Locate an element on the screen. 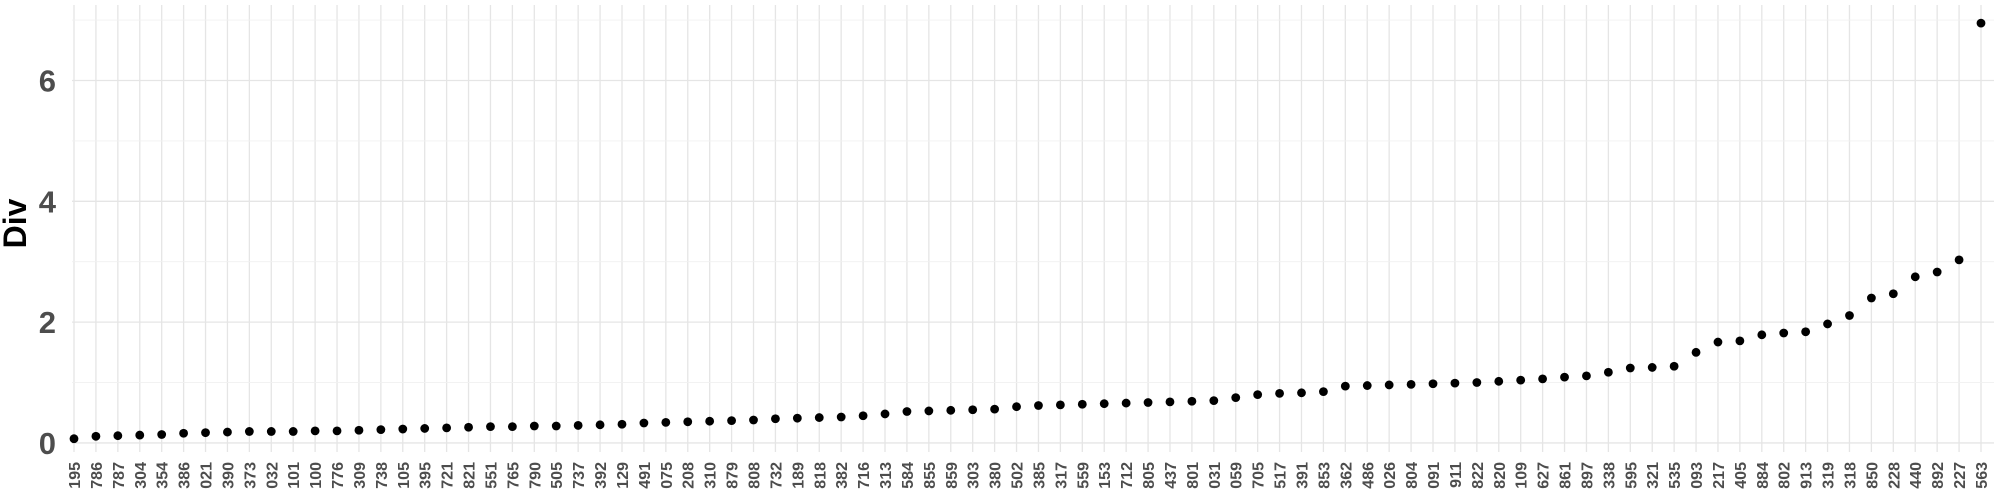 Image resolution: width=2000 pixels, height=500 pixels. x-tick-label: 808 is located at coordinates (755, 475).